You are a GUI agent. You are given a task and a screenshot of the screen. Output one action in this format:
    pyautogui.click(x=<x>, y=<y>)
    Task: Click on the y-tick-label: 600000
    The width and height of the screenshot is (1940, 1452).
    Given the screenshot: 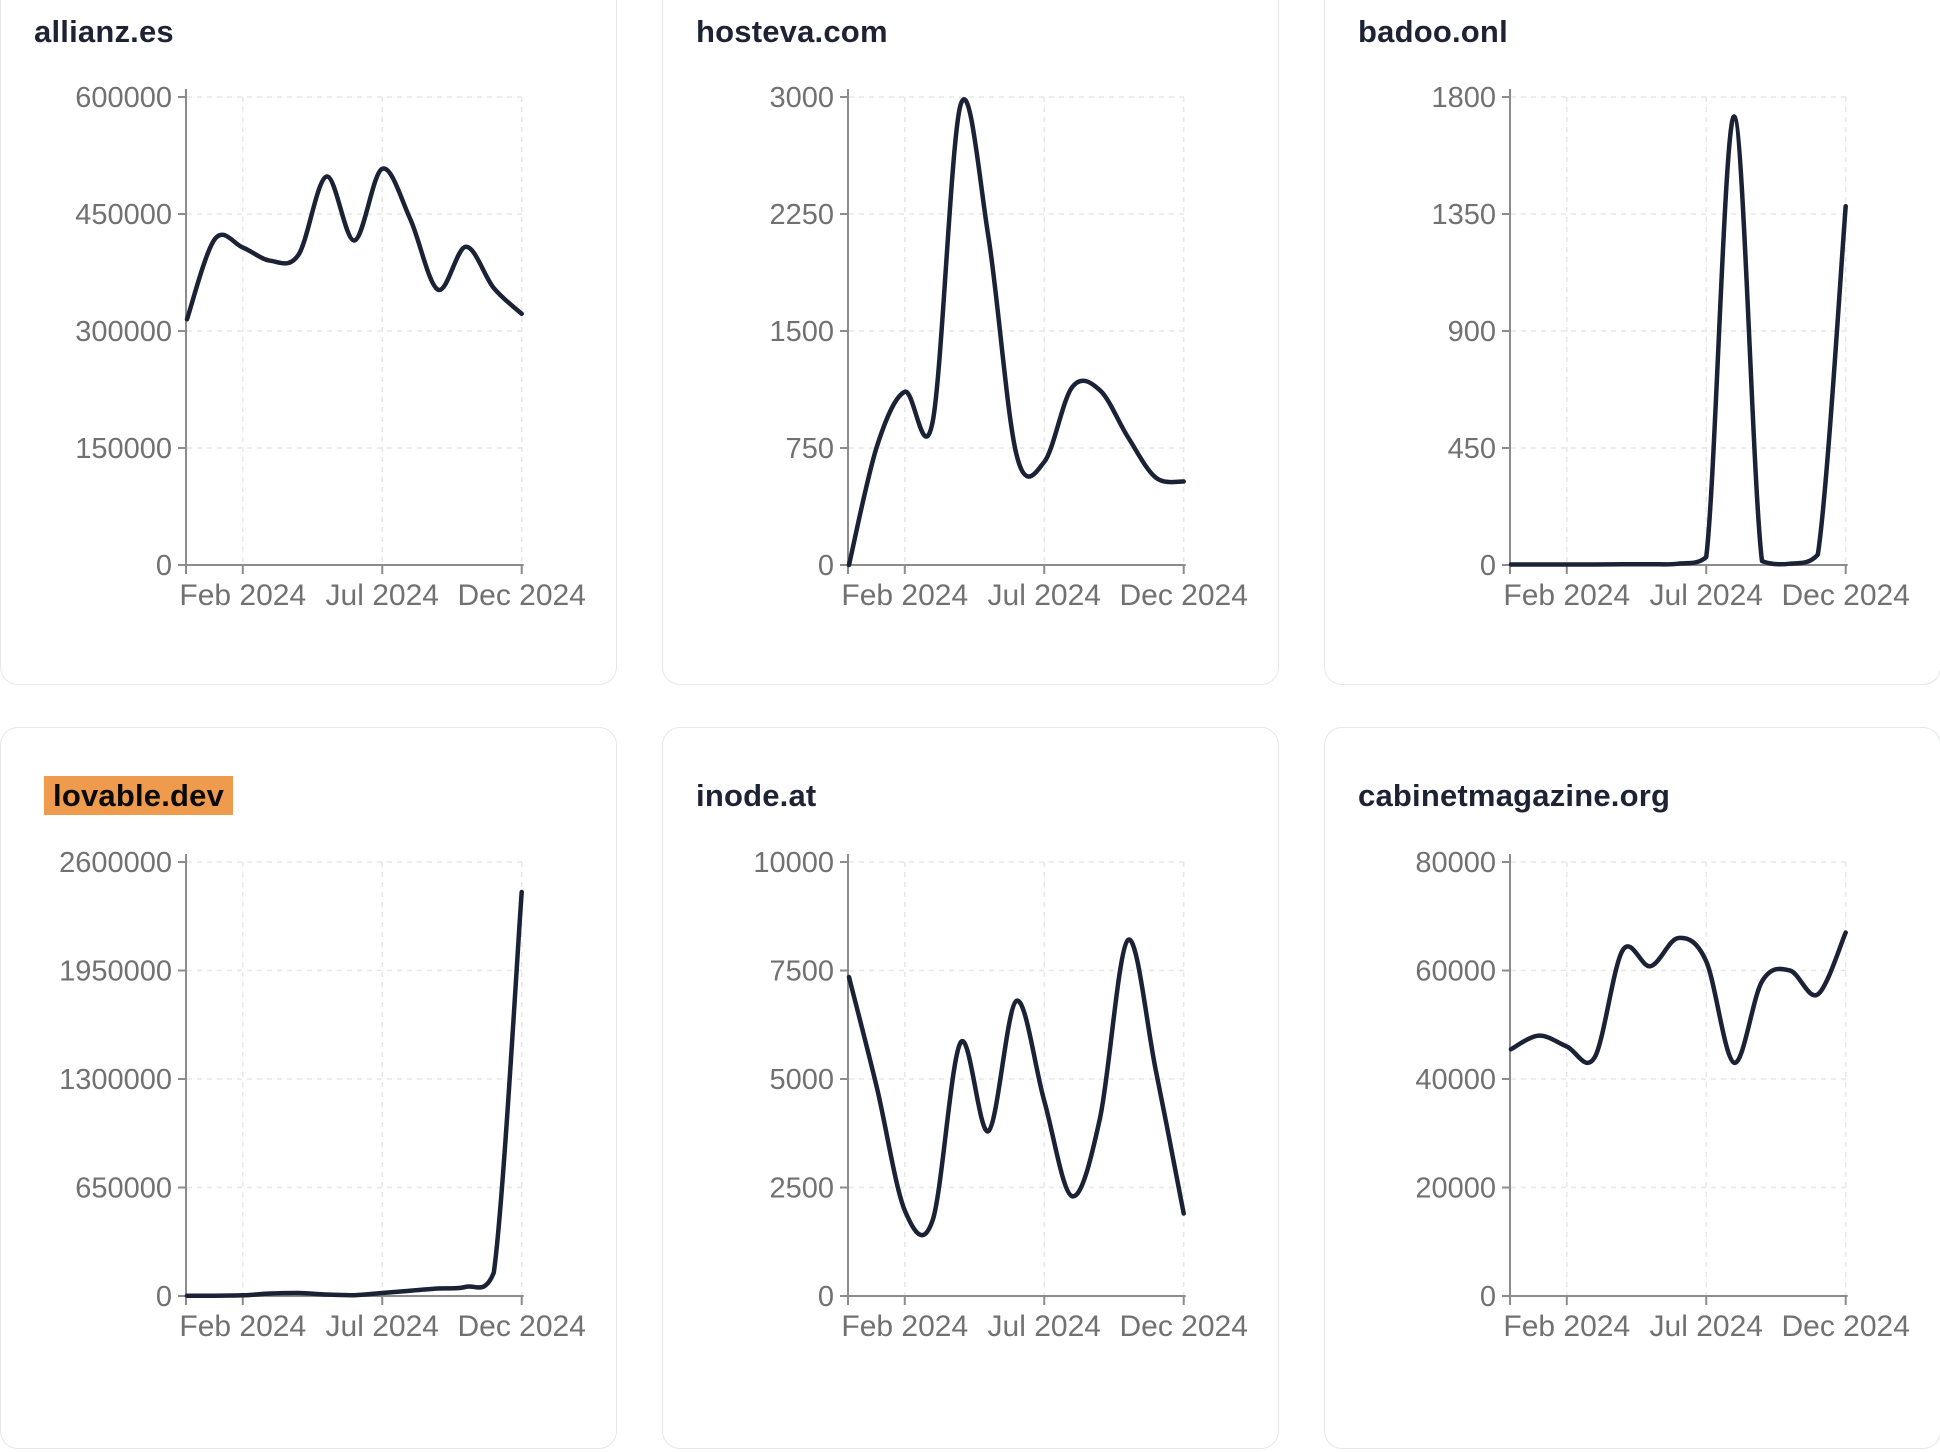 What is the action you would take?
    pyautogui.click(x=123, y=98)
    